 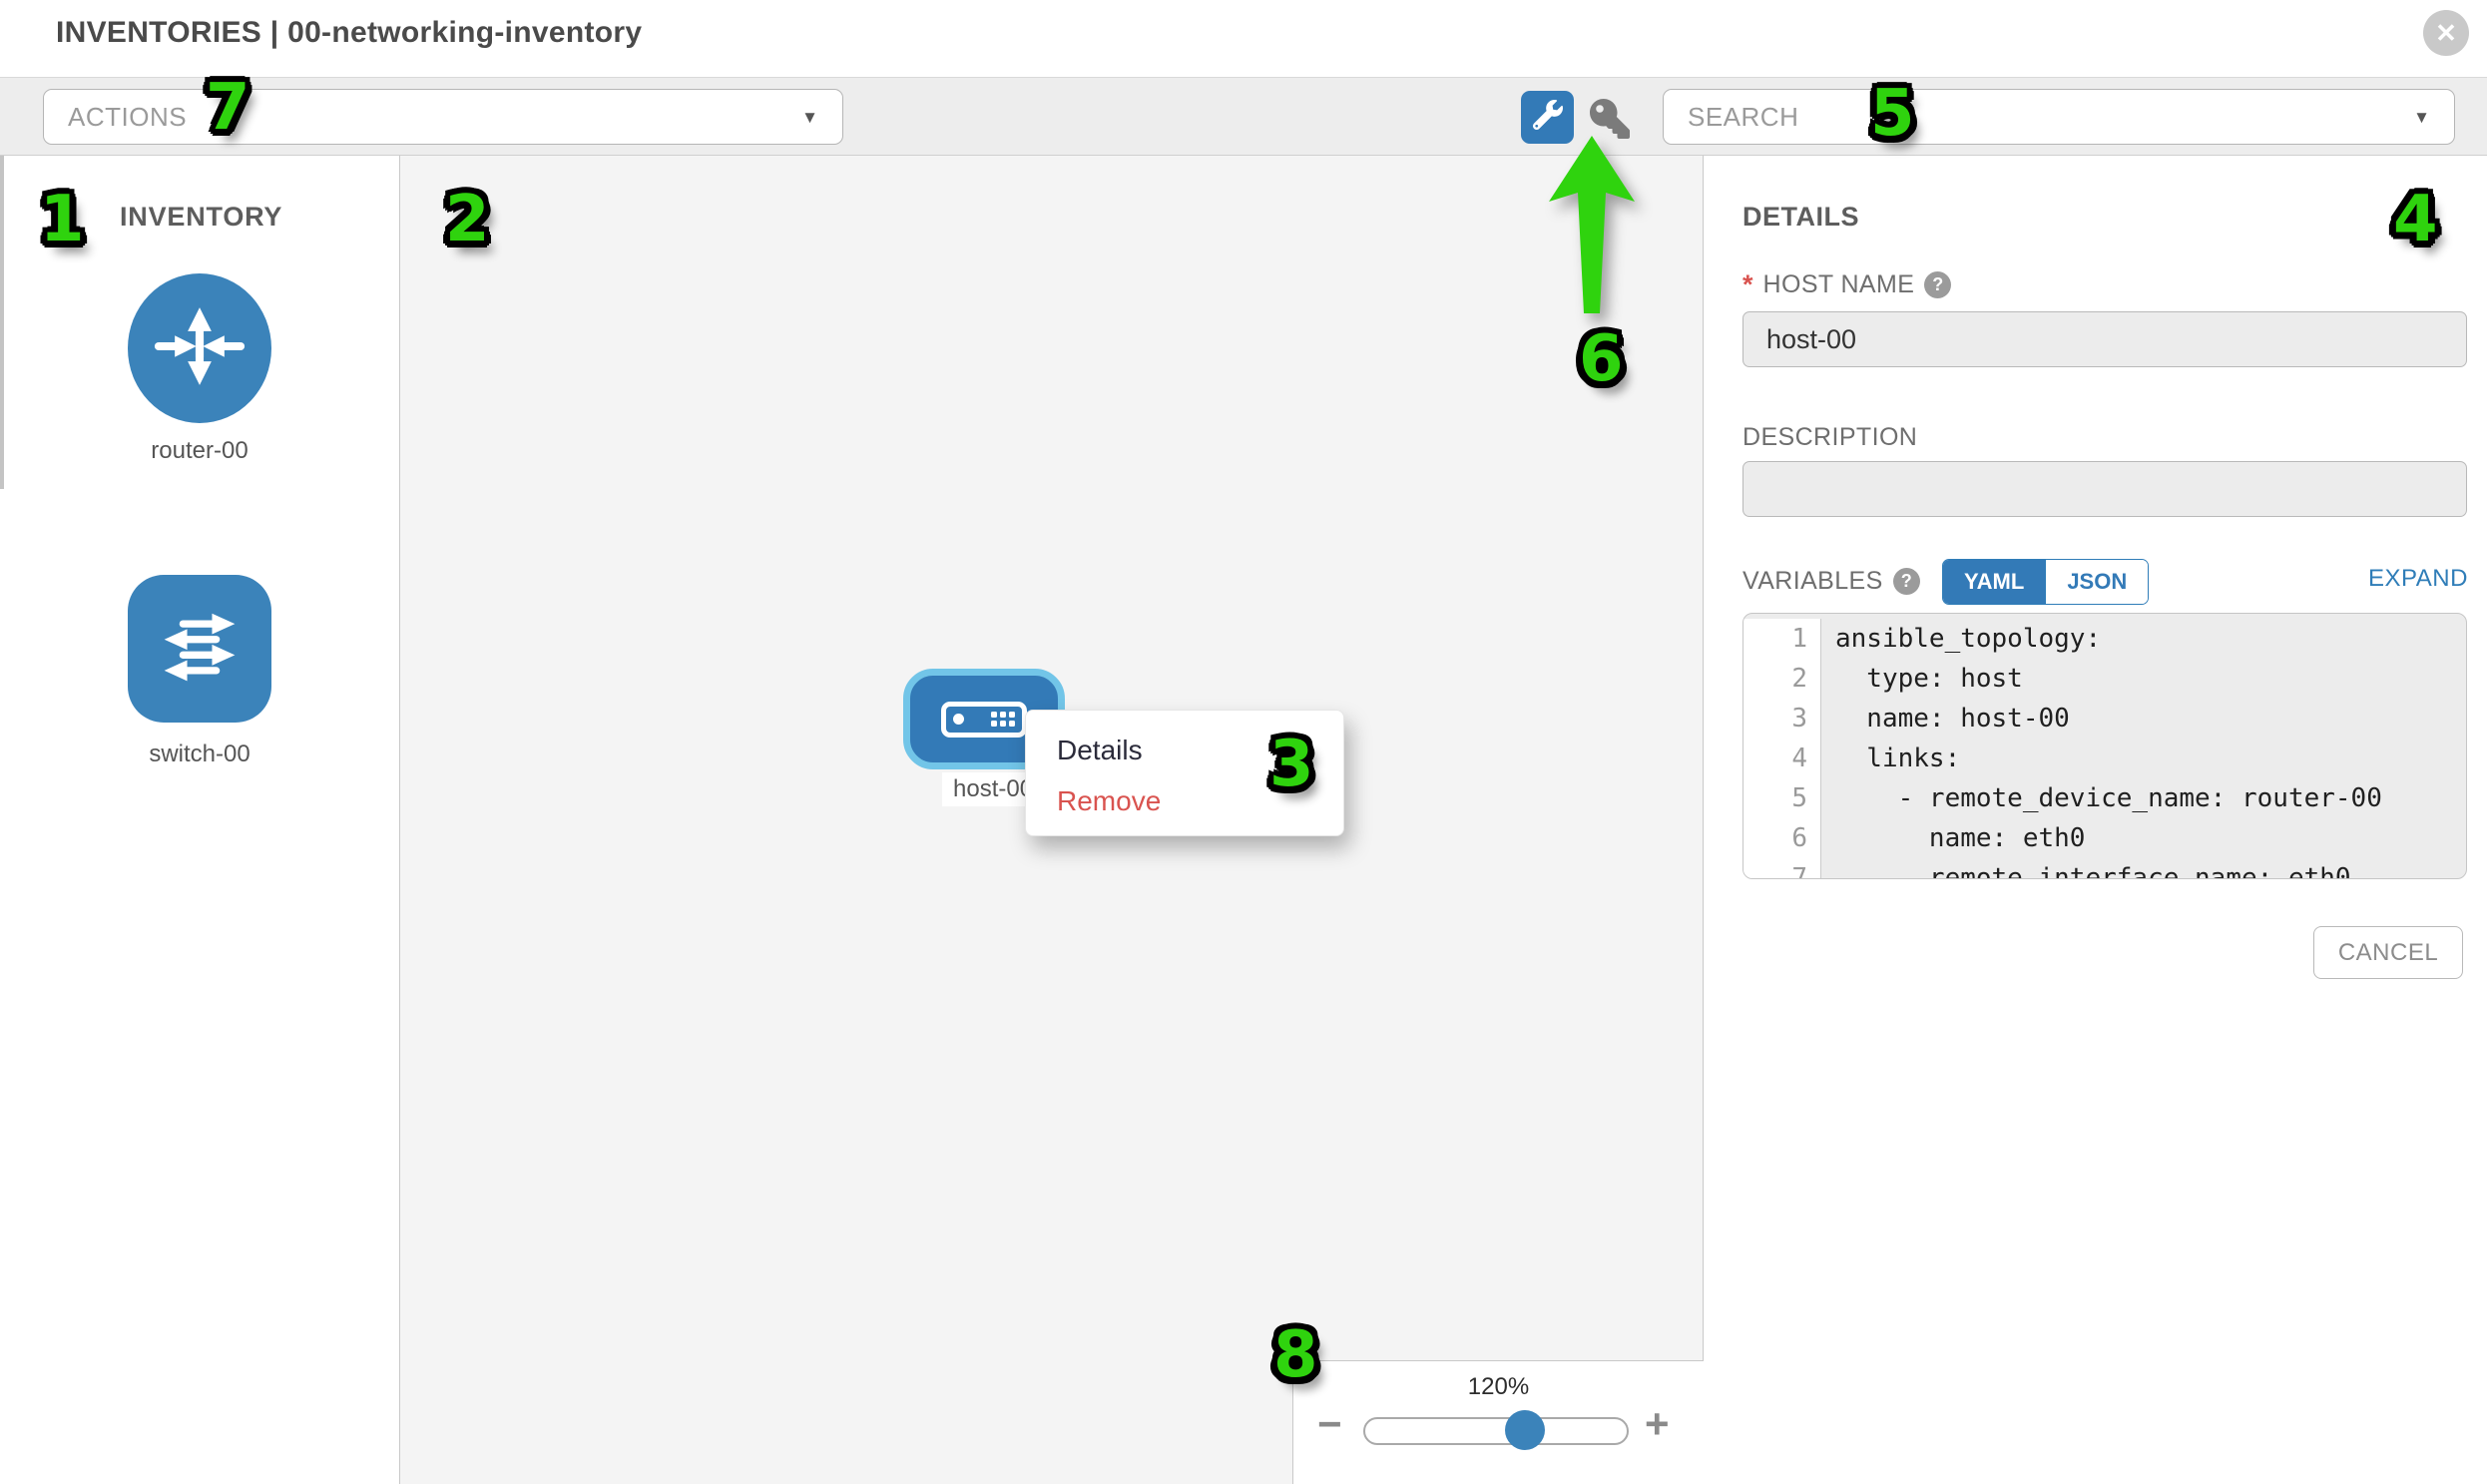 What do you see at coordinates (128, 116) in the screenshot?
I see `actions-dropdown-label: ACTIONS` at bounding box center [128, 116].